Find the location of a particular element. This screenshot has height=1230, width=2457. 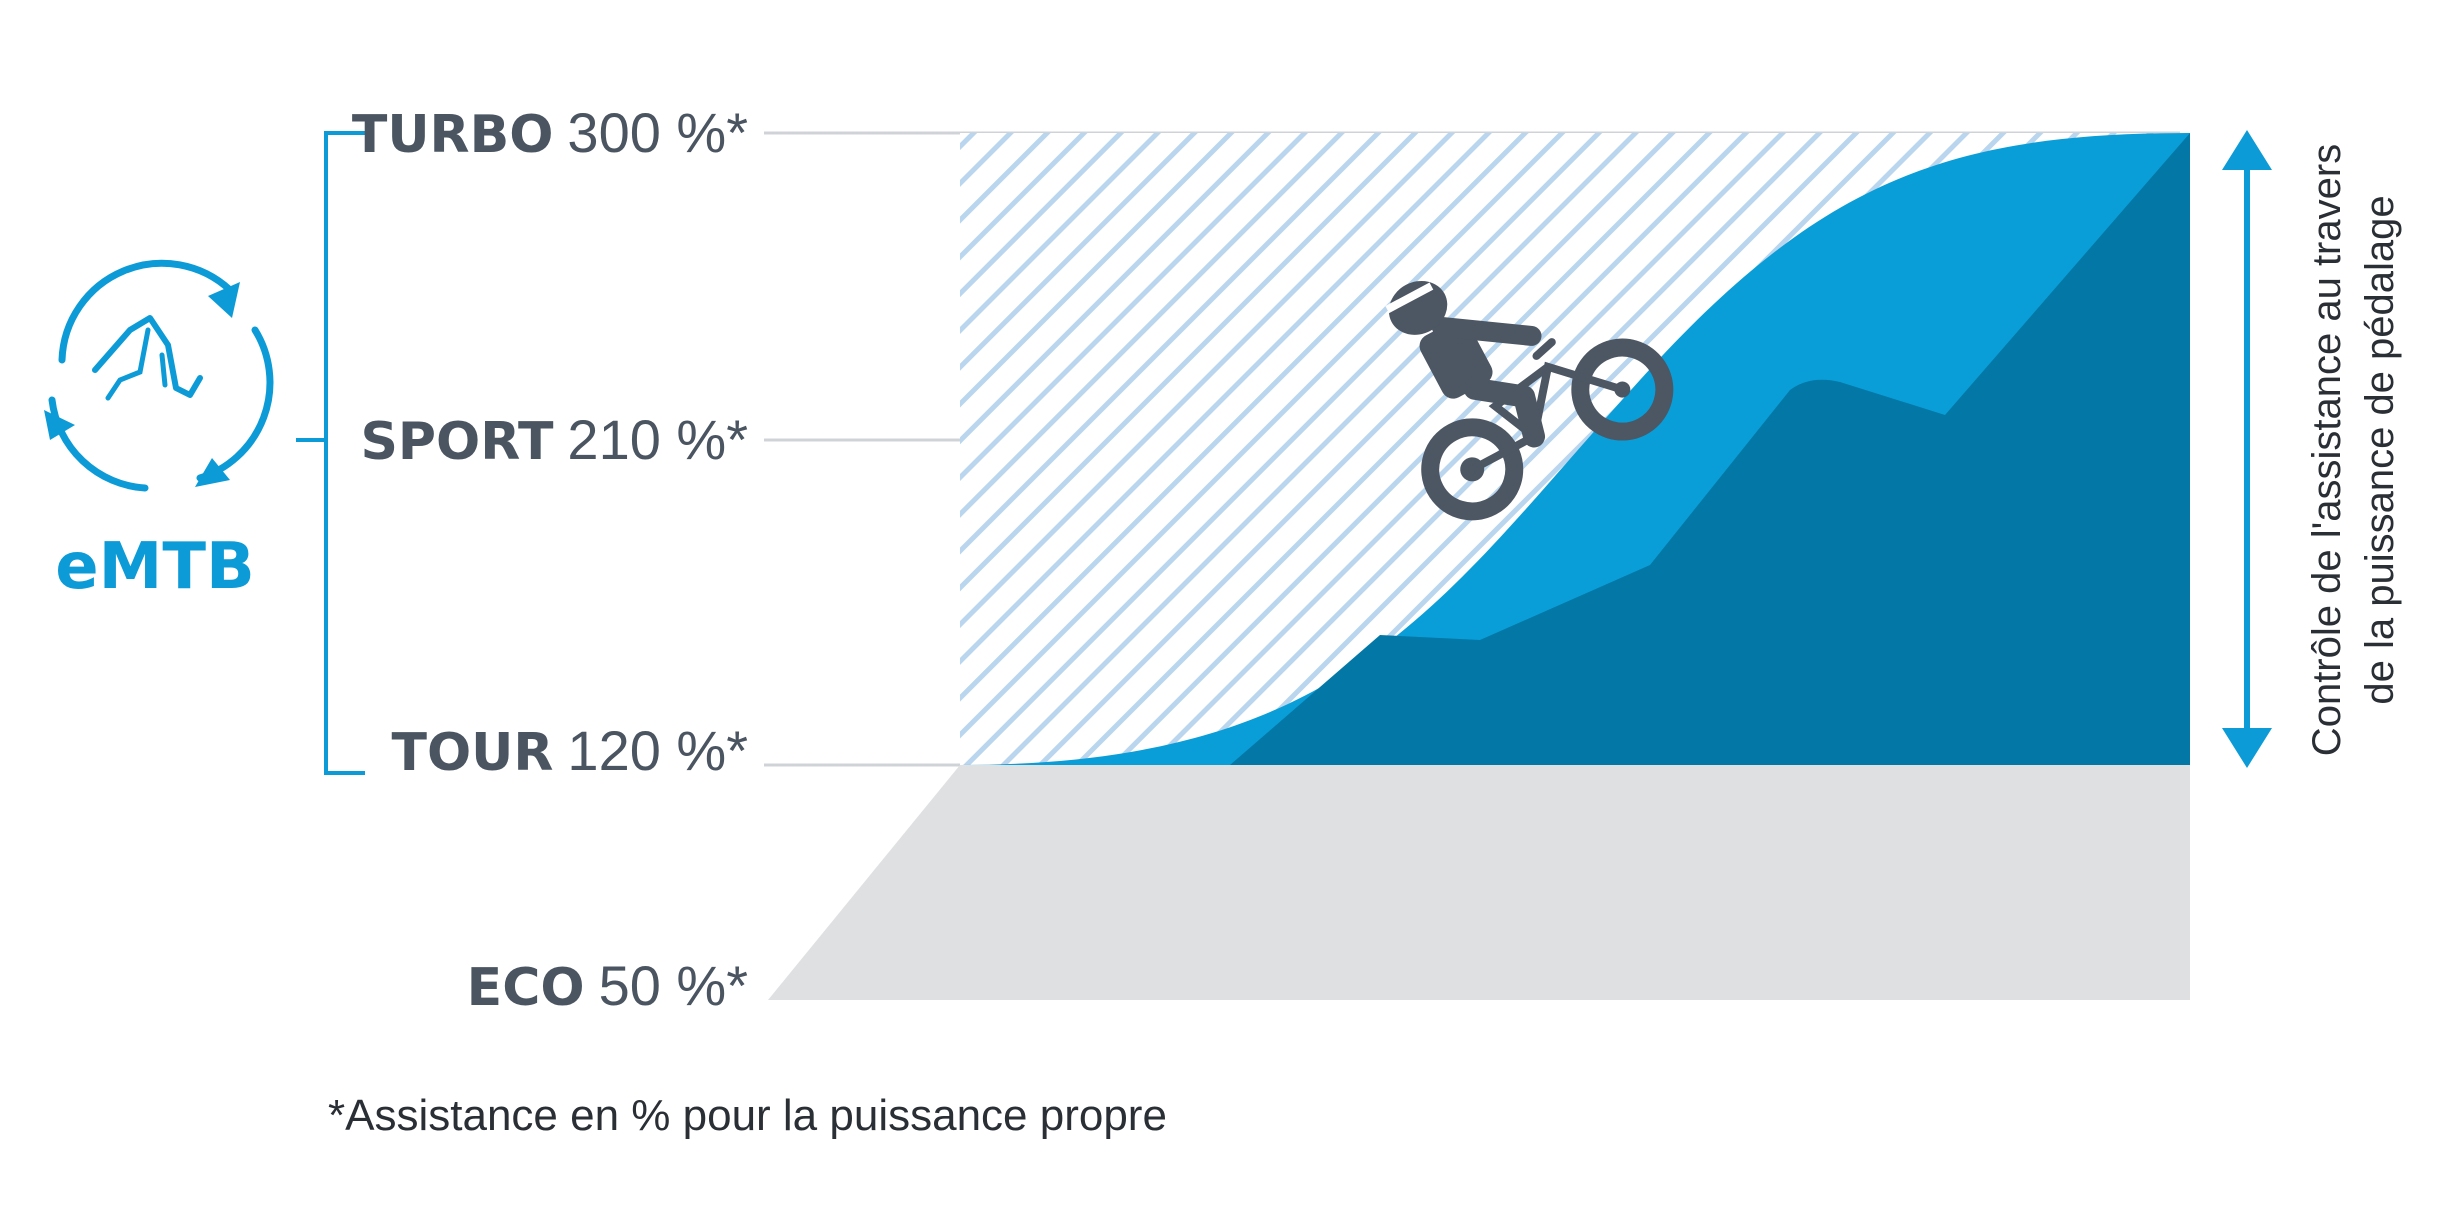

mountain-biker-icon is located at coordinates (1529, 400).